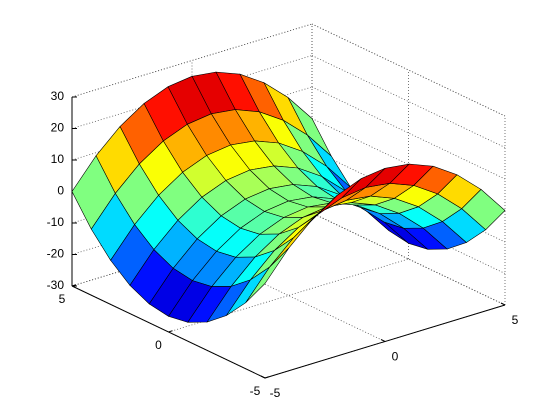 This screenshot has width=560, height=420. Describe the element at coordinates (275, 393) in the screenshot. I see `x-tick-label: -5` at that location.